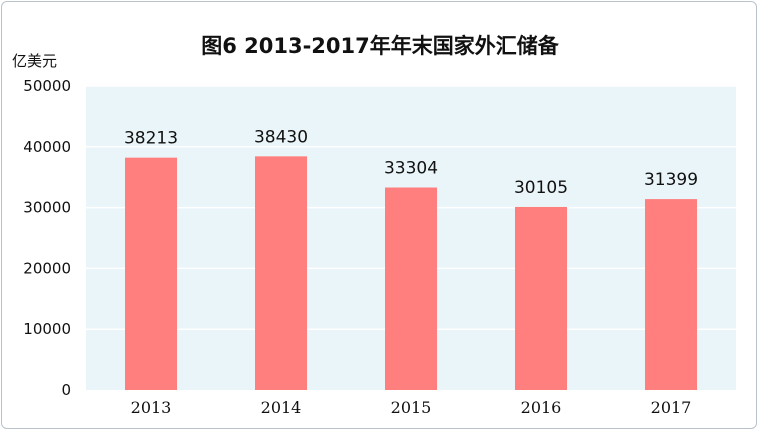  I want to click on bar-2014, so click(281, 273).